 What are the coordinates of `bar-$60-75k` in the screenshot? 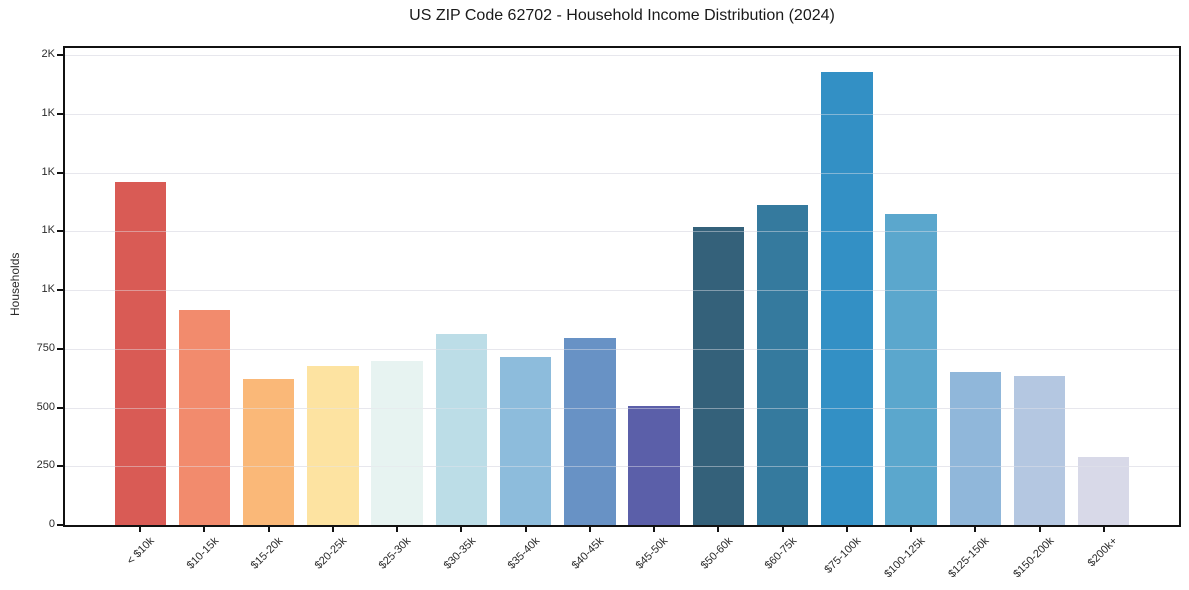 It's located at (782, 365).